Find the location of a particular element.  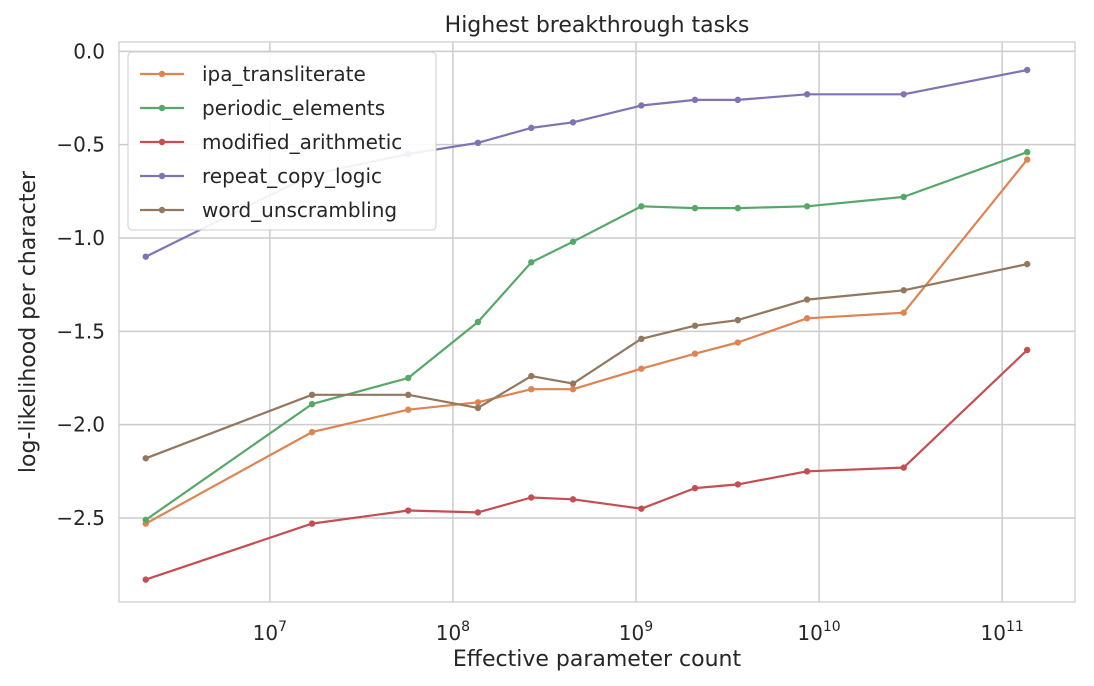

x-tick-labels: 10⁷ 10⁸ 10⁹ 10¹⁰ 10¹¹ is located at coordinates (638, 632).